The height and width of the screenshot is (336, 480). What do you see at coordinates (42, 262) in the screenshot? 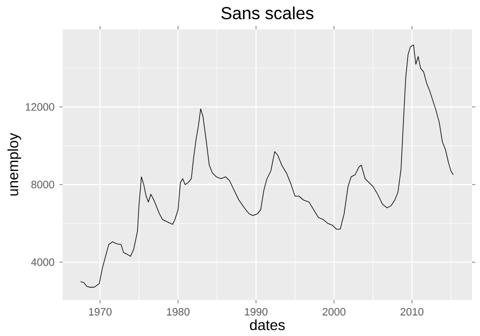
I see `y-tick-label: 4000` at bounding box center [42, 262].